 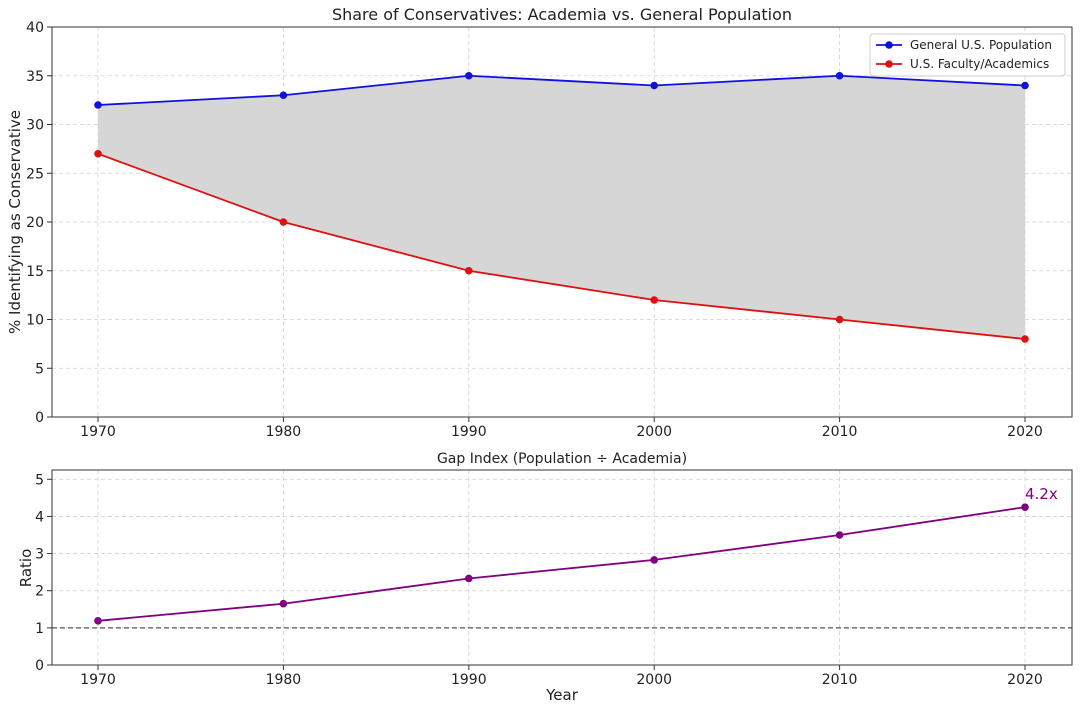 I want to click on legend-box, so click(x=967, y=55).